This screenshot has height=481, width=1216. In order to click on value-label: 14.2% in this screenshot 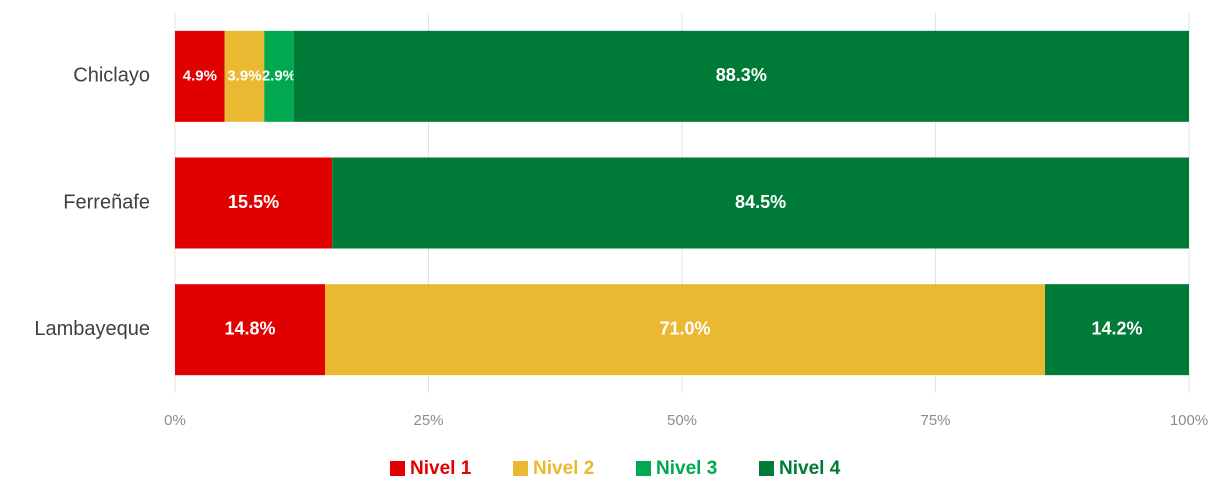, I will do `click(1116, 328)`.